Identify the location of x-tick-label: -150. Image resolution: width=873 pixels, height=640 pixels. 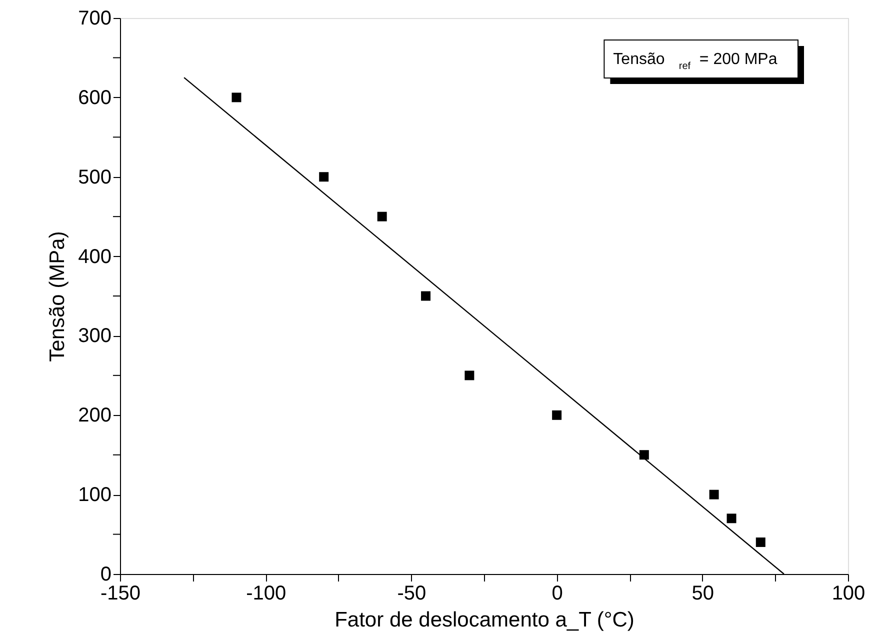
(120, 593).